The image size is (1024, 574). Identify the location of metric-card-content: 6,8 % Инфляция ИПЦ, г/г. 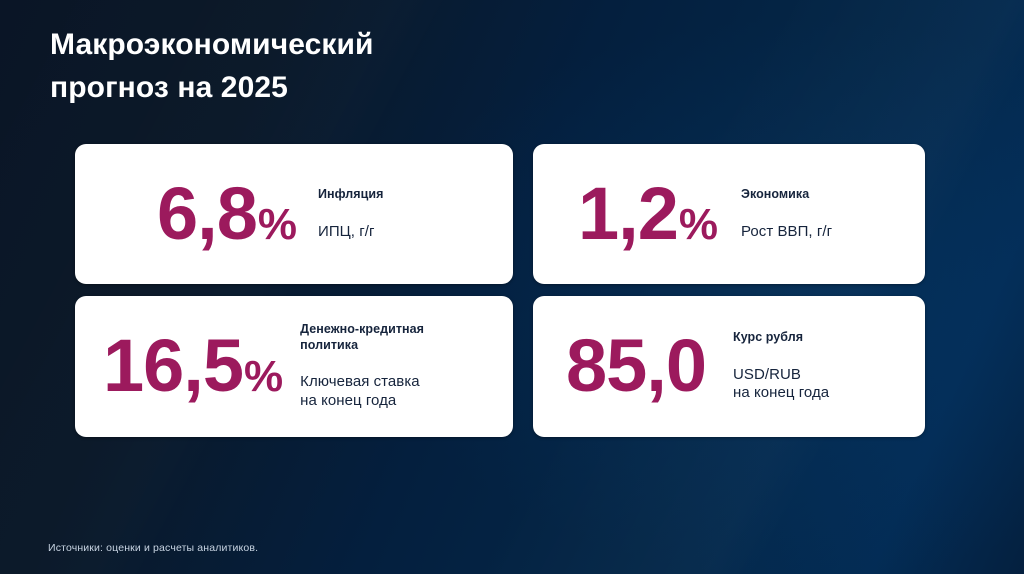
(294, 213).